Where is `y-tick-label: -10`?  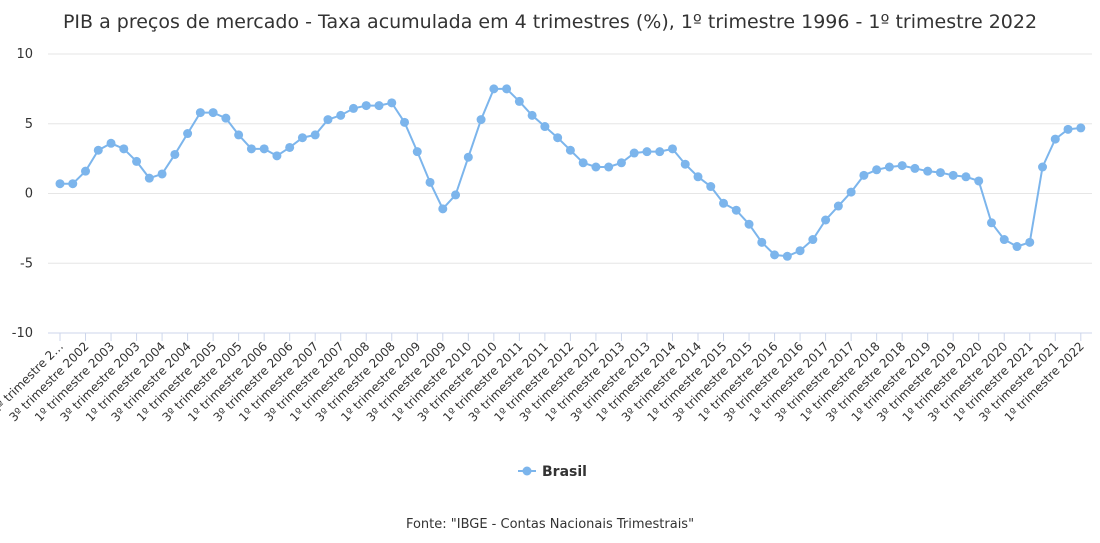 y-tick-label: -10 is located at coordinates (22, 333).